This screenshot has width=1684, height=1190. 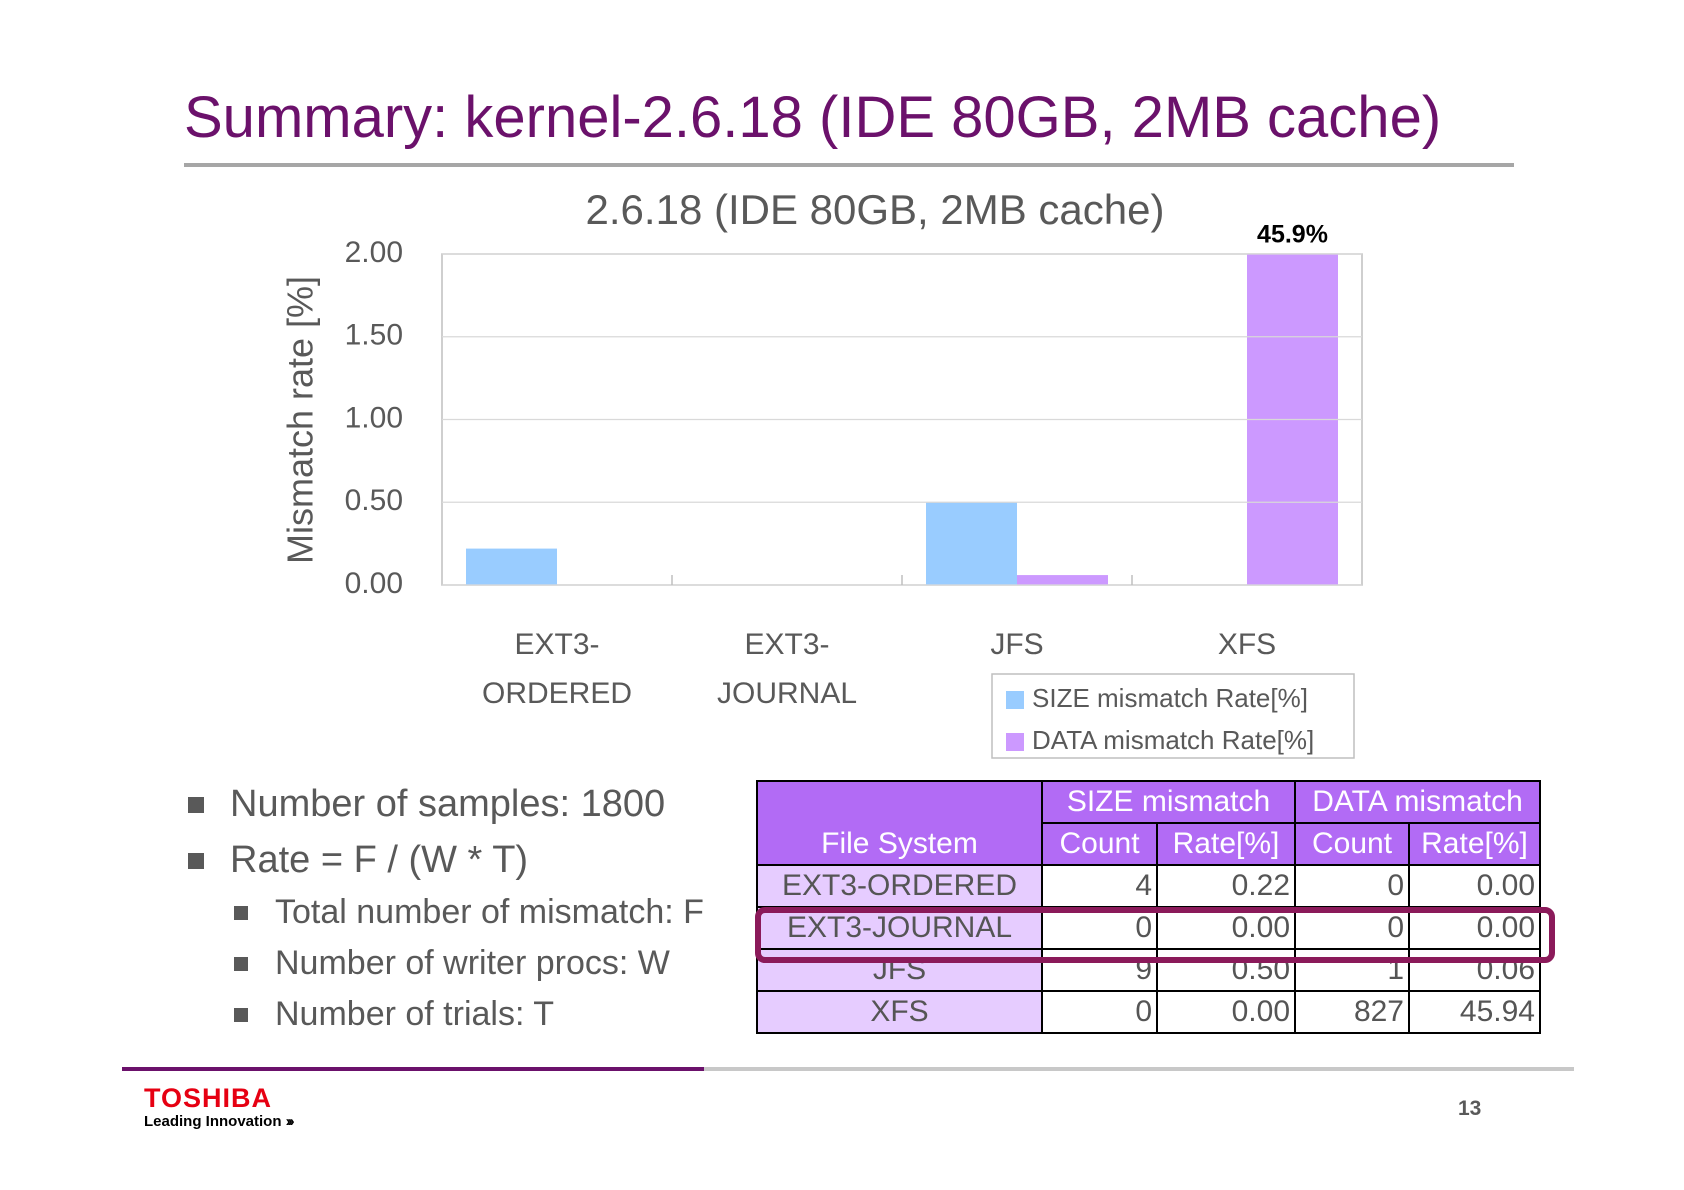 What do you see at coordinates (213, 1121) in the screenshot?
I see `tagline-text: Leading Innovation` at bounding box center [213, 1121].